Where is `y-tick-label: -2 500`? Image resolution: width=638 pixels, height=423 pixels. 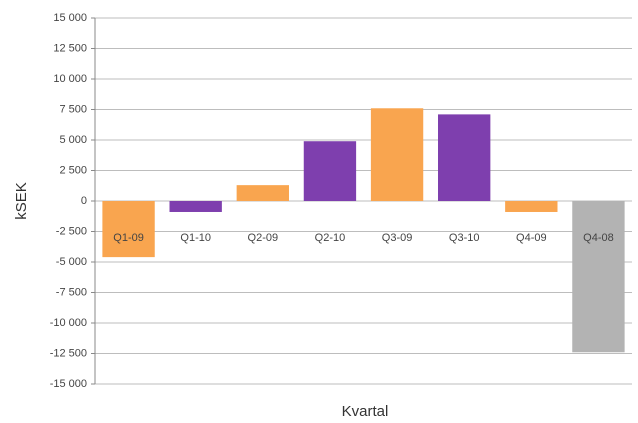
y-tick-label: -2 500 is located at coordinates (71, 231).